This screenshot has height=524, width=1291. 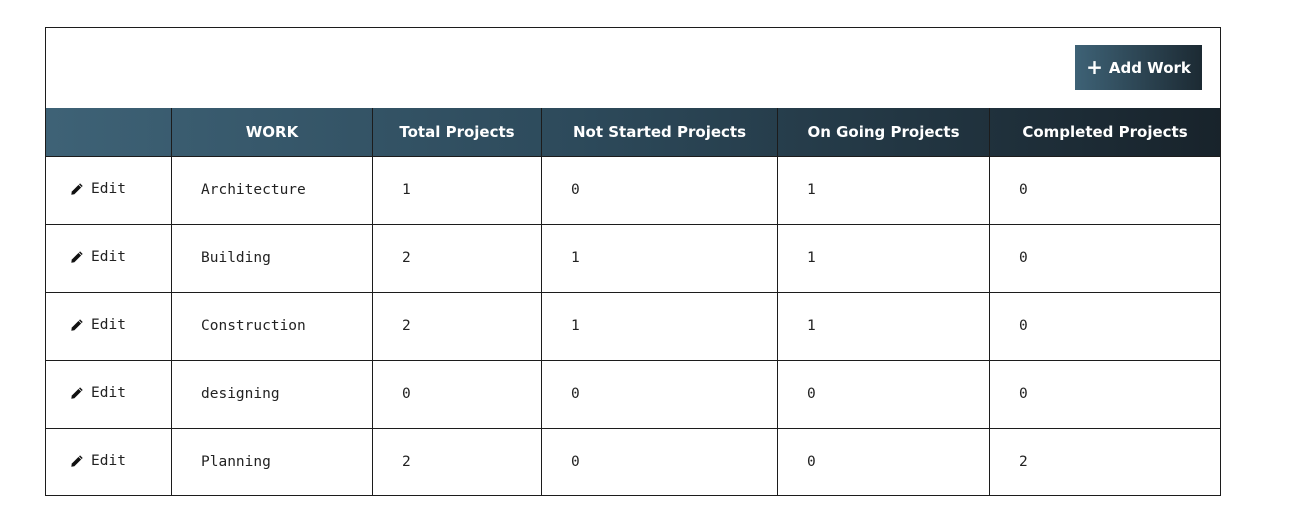 I want to click on table-row: Edit Construction 2 1 1 0, so click(x=633, y=326).